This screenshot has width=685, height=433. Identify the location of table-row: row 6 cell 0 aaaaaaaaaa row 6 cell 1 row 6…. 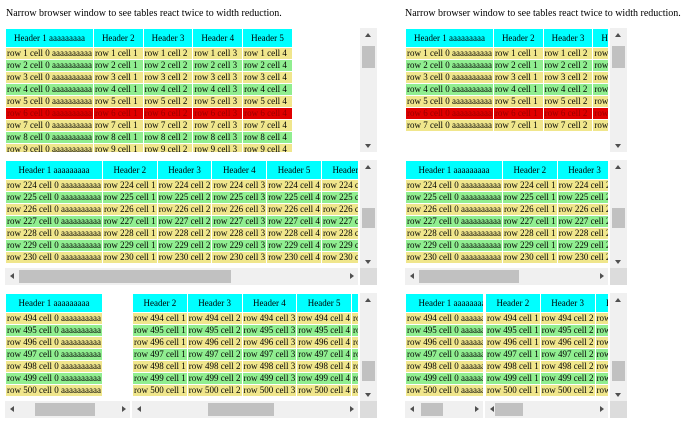
(507, 113).